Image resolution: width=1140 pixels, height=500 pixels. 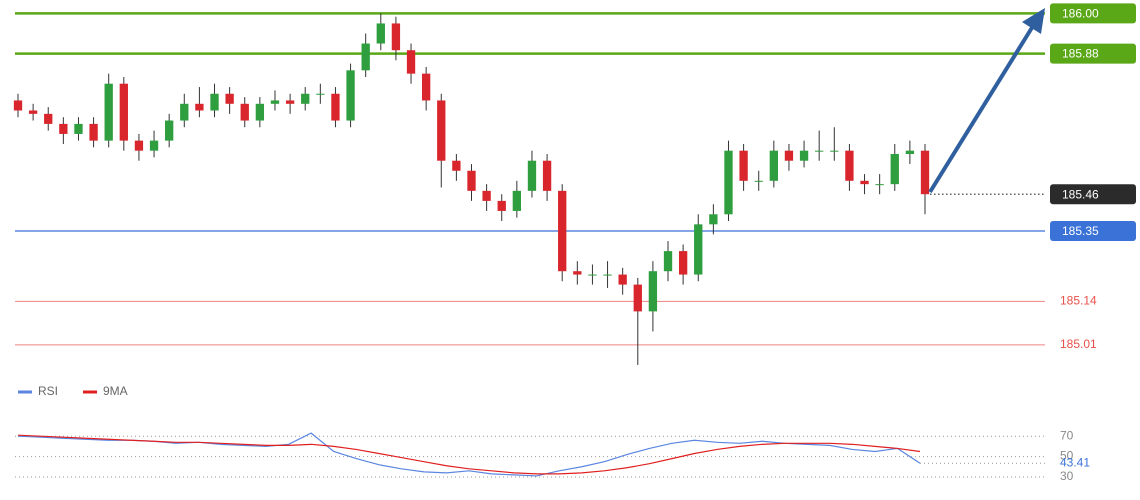 I want to click on legend-label: 9MA, so click(x=115, y=391).